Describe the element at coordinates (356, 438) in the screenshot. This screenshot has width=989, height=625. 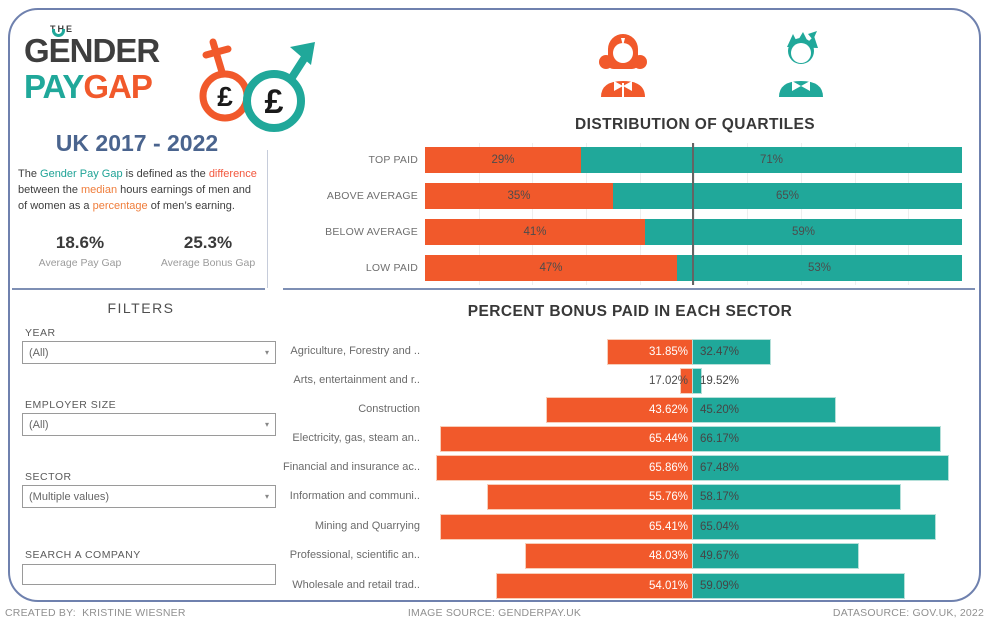
I see `sector-row-label: Electricity, gas, steam an..` at that location.